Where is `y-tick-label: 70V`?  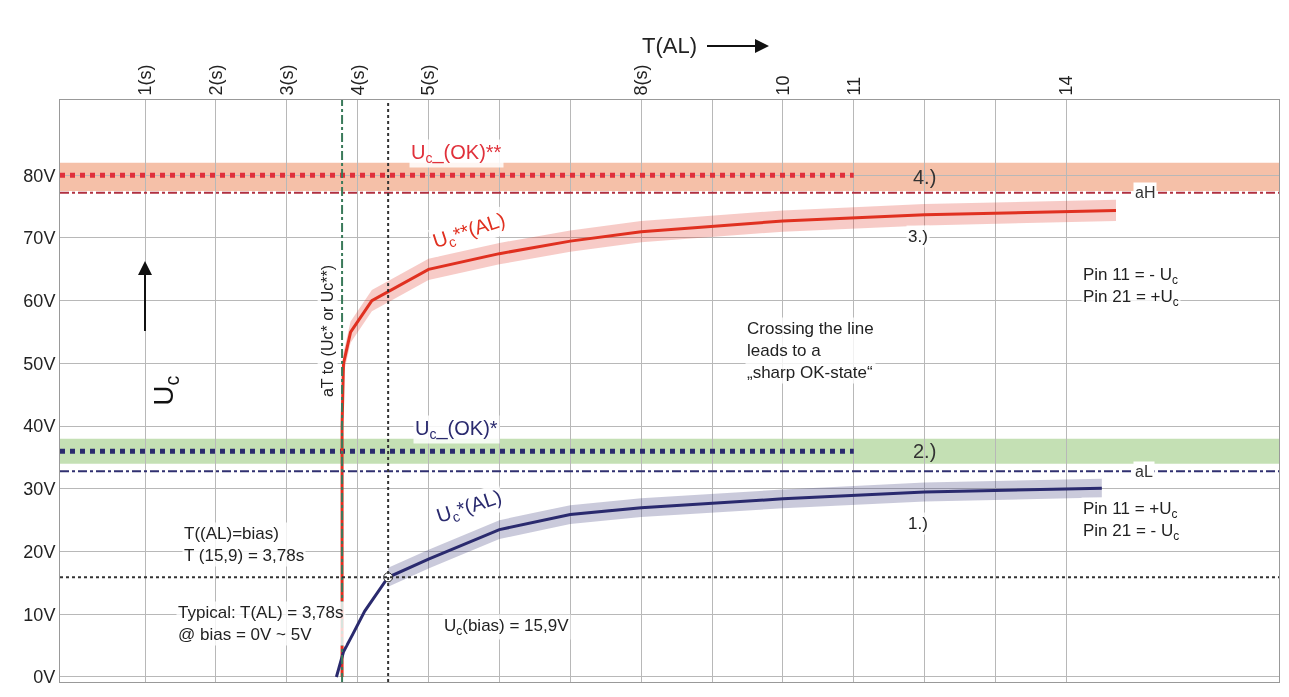 y-tick-label: 70V is located at coordinates (39, 238).